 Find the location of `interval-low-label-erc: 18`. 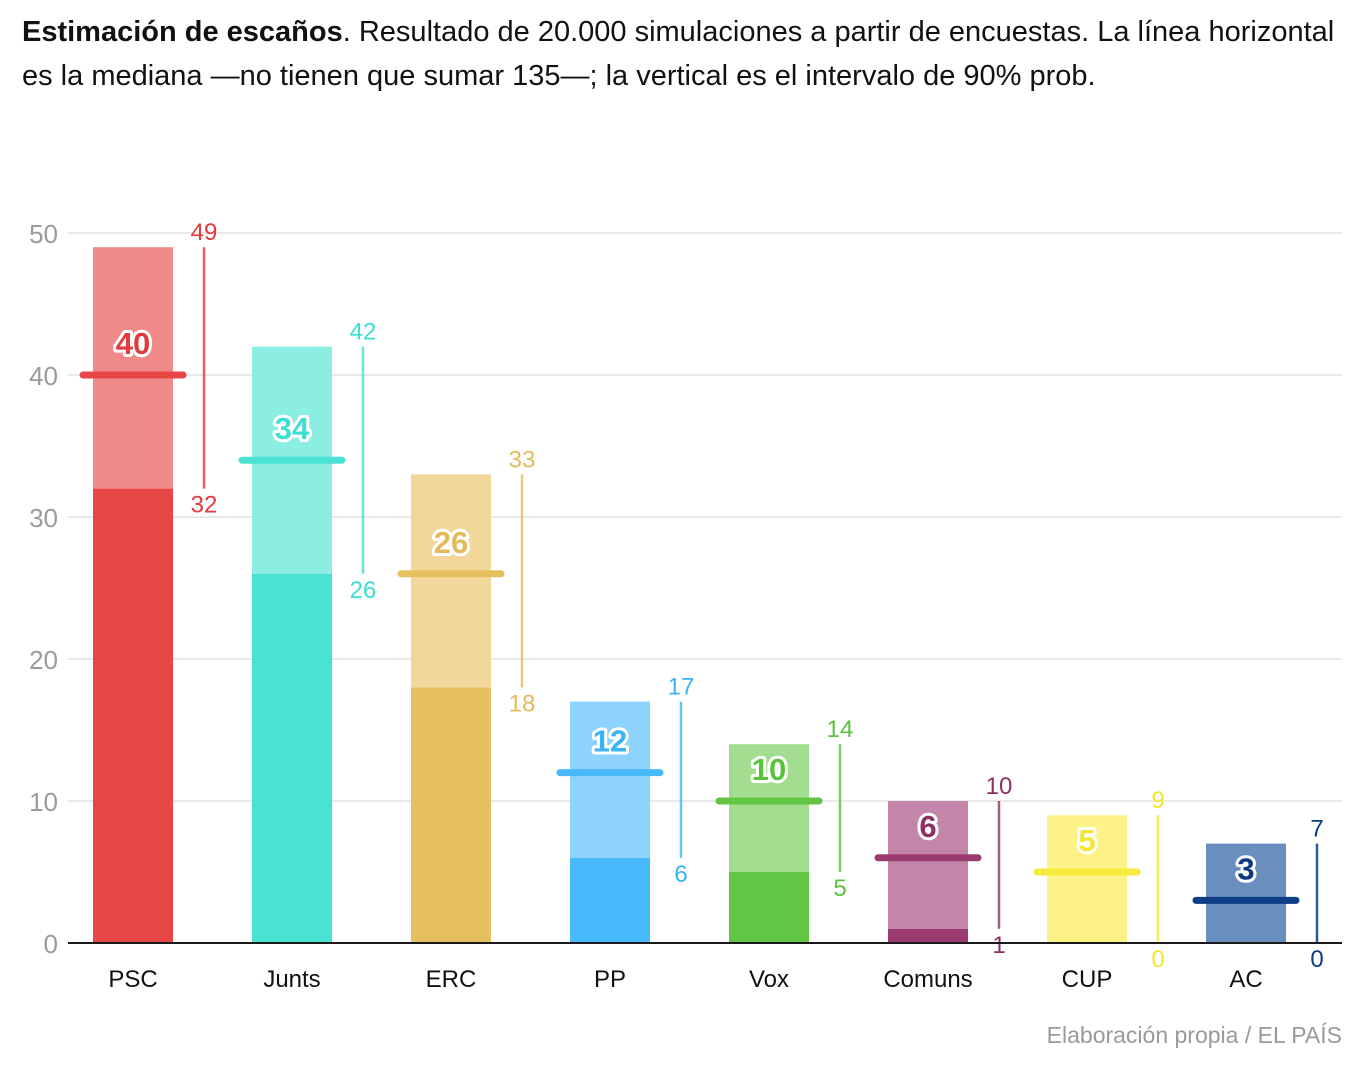

interval-low-label-erc: 18 is located at coordinates (522, 703).